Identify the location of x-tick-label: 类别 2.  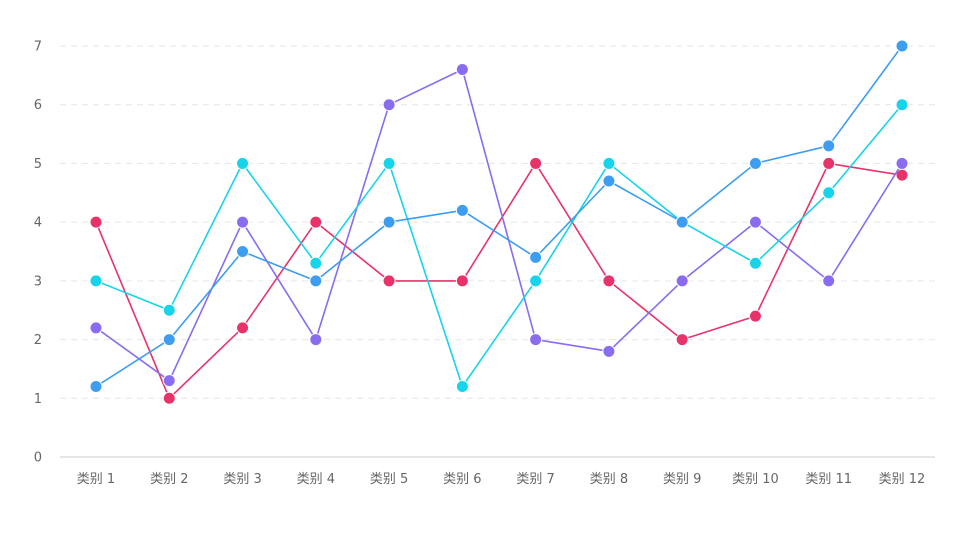
(169, 479).